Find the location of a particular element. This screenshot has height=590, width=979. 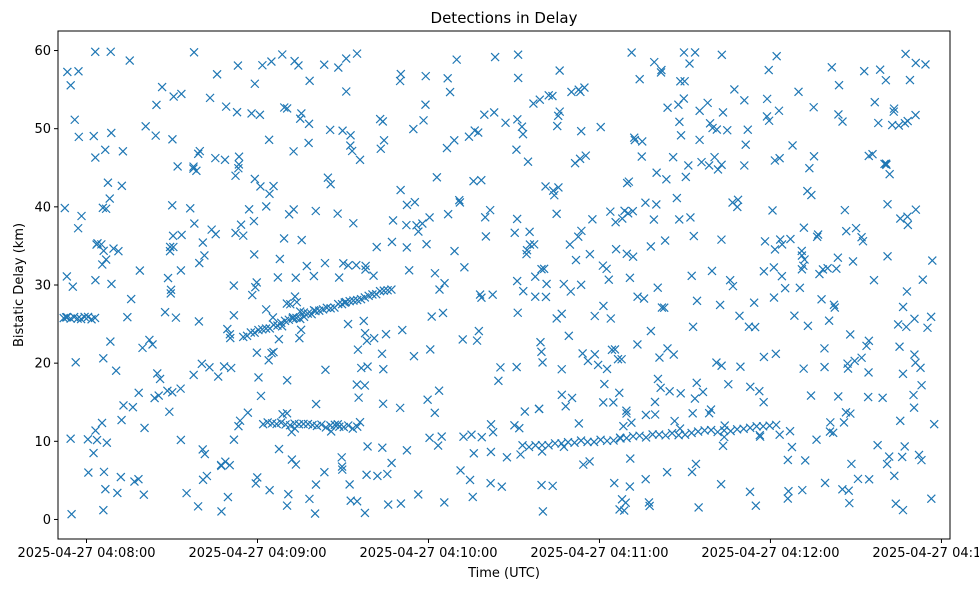

y-tick-label: 30 is located at coordinates (42, 286).